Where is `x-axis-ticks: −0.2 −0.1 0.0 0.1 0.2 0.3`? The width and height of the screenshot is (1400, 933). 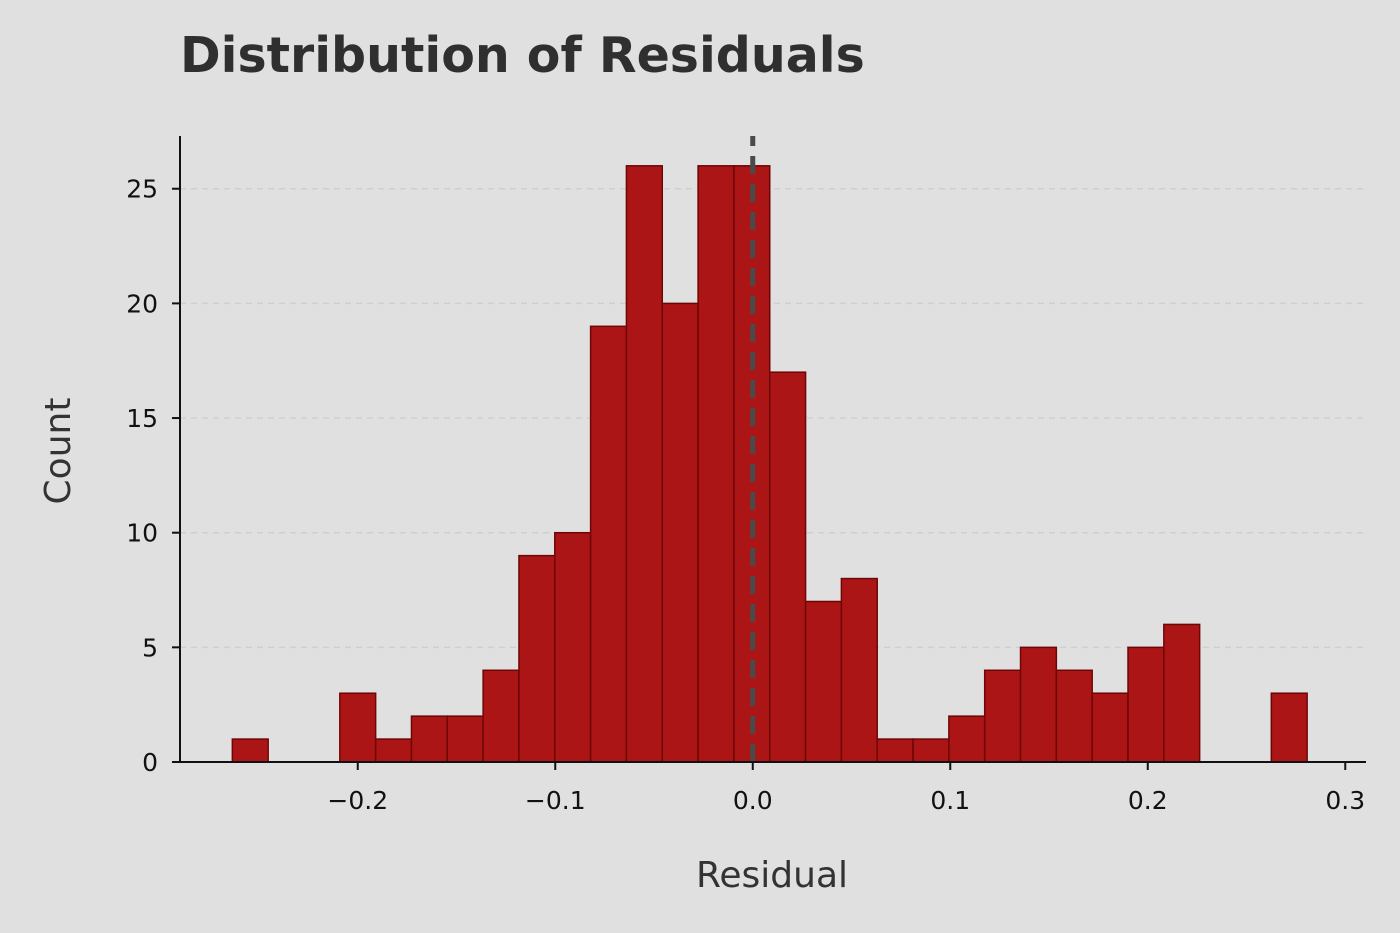 x-axis-ticks: −0.2 −0.1 0.0 0.1 0.2 0.3 is located at coordinates (846, 788).